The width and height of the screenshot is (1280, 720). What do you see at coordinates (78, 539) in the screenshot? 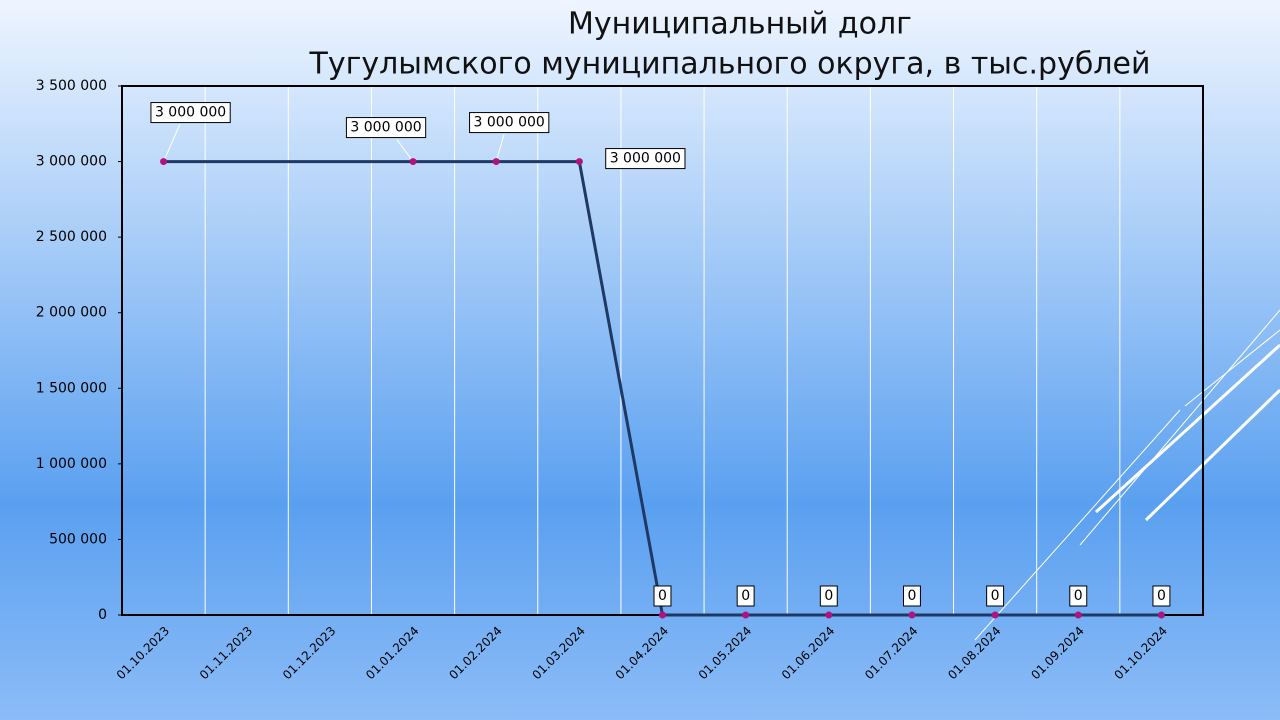
I see `y-tick-label: 500 000` at bounding box center [78, 539].